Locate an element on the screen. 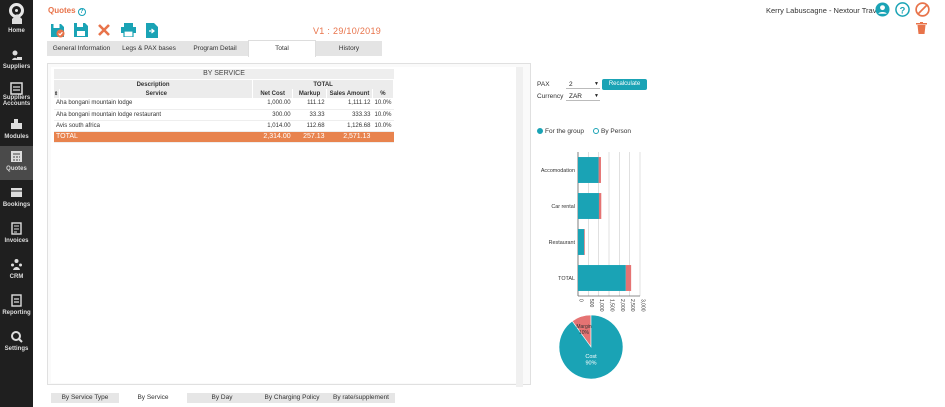 This screenshot has width=945, height=407. tab-legs-pax: Legs & PAX bases is located at coordinates (149, 48).